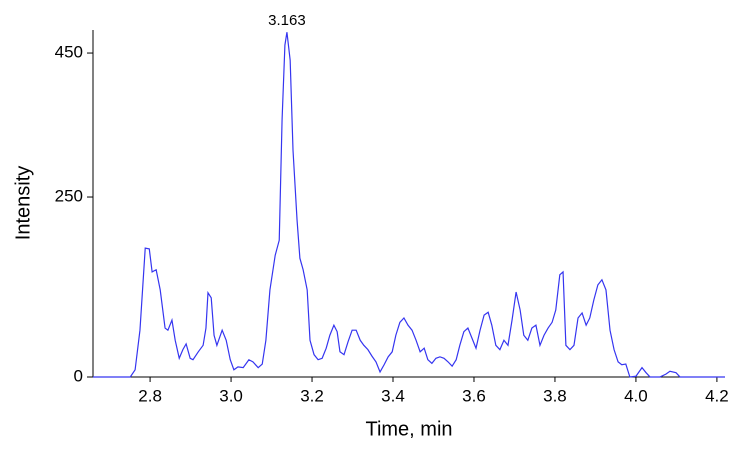 Image resolution: width=750 pixels, height=459 pixels. I want to click on y-axis-title: Intensity, so click(23, 203).